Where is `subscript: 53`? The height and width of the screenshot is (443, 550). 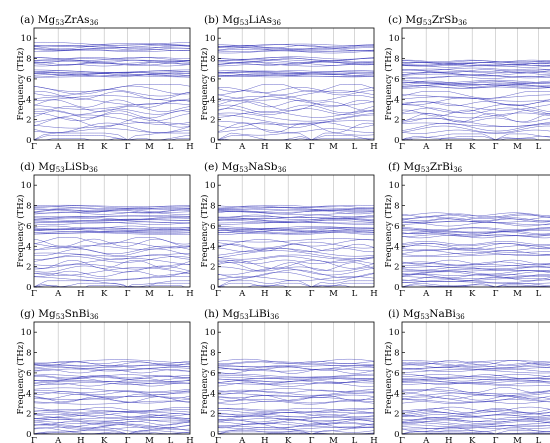 subscript: 53 is located at coordinates (244, 23).